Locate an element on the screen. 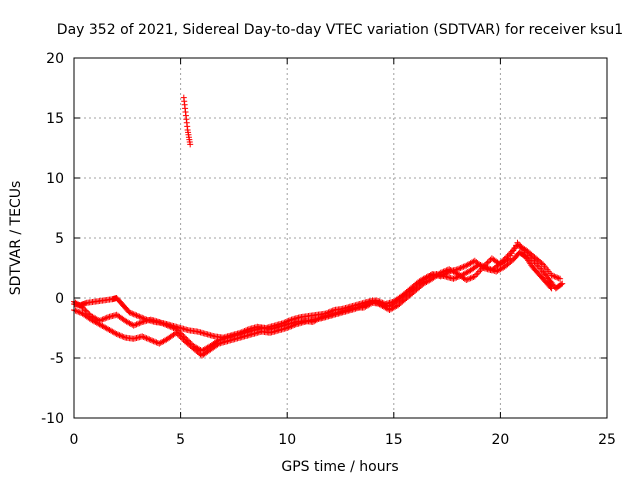  y-tick-label: 0 is located at coordinates (59, 299).